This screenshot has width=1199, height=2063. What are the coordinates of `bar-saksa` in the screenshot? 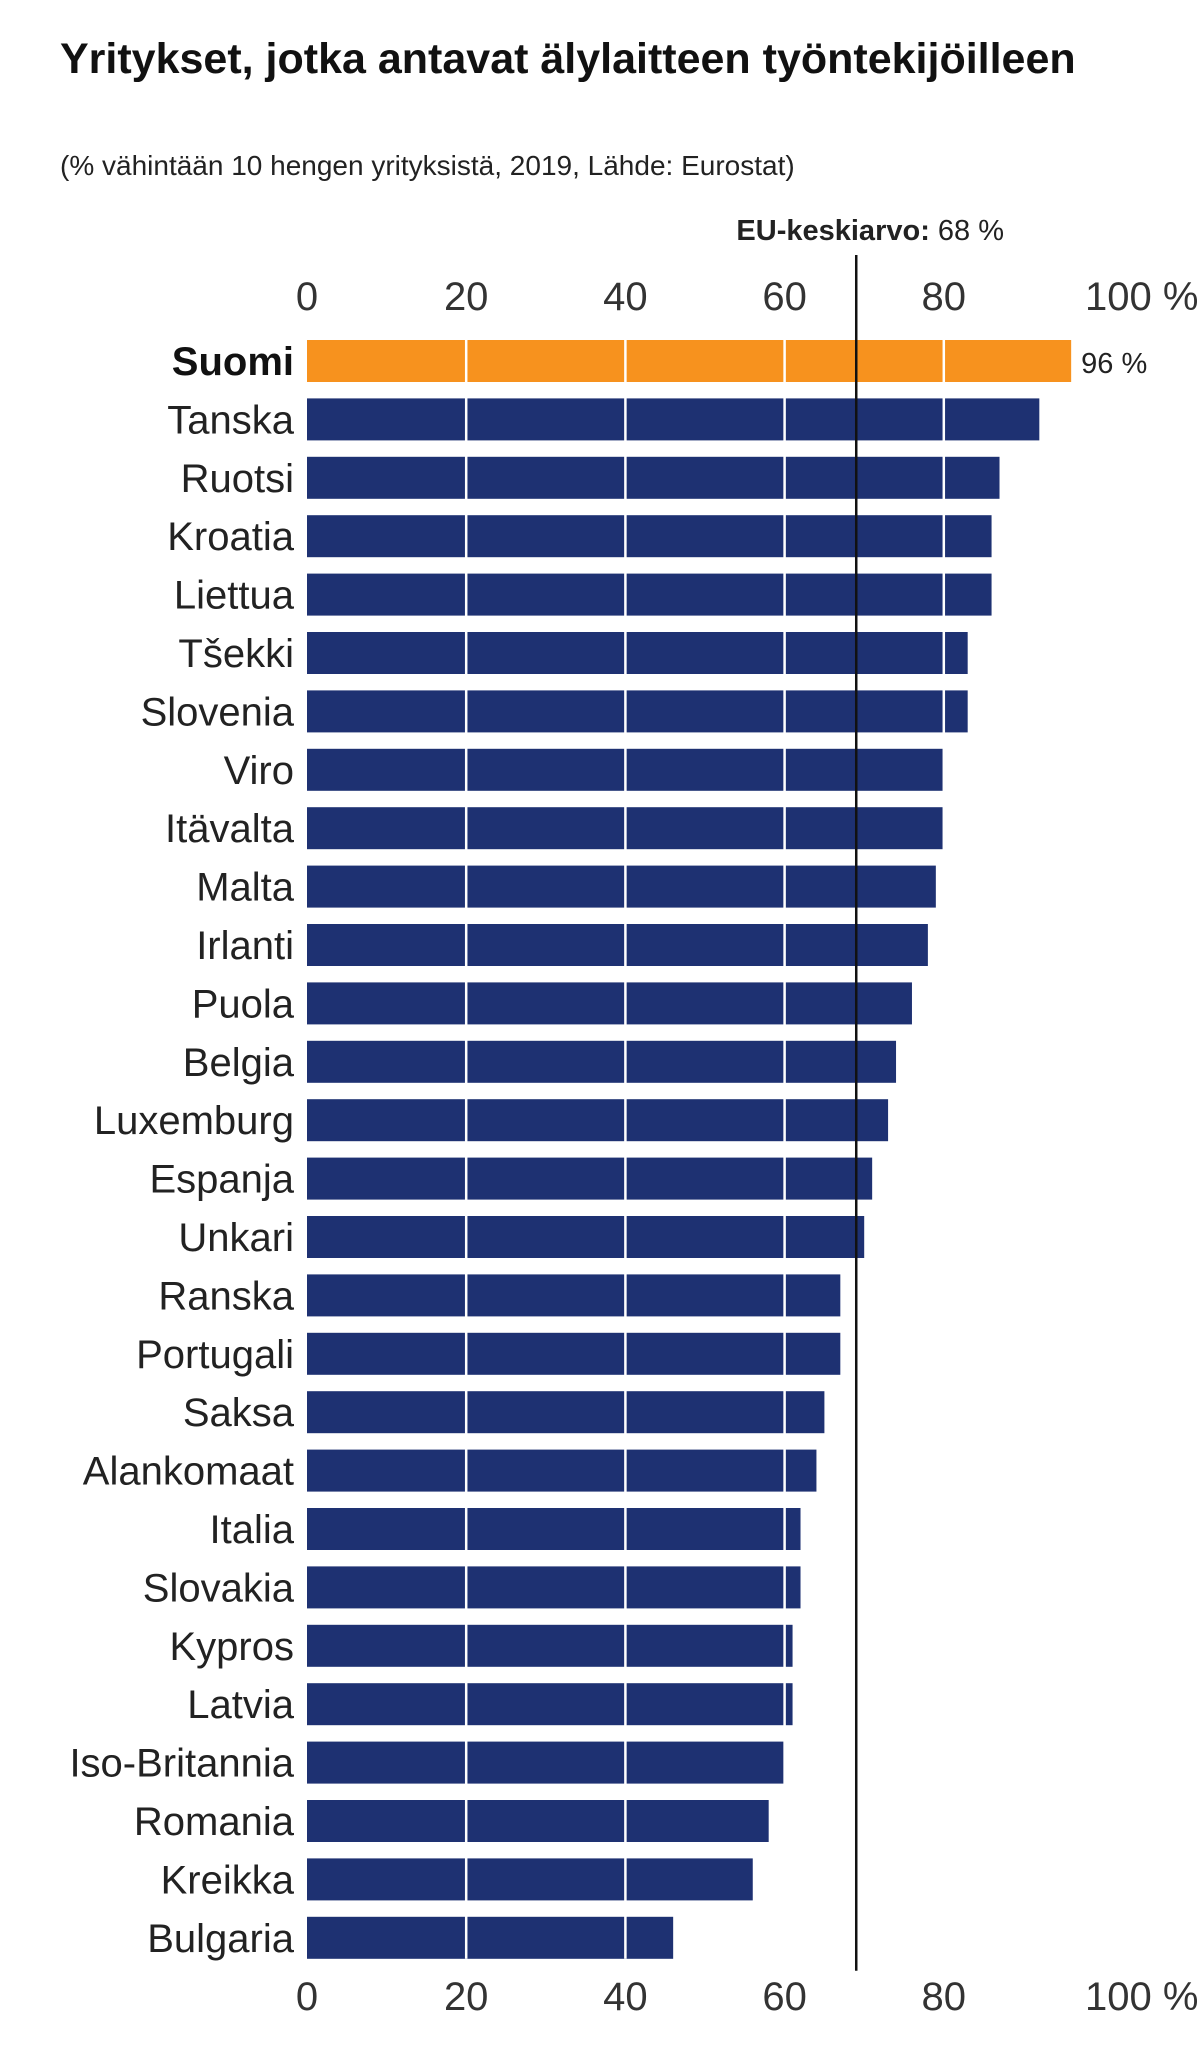 It's located at (566, 1412).